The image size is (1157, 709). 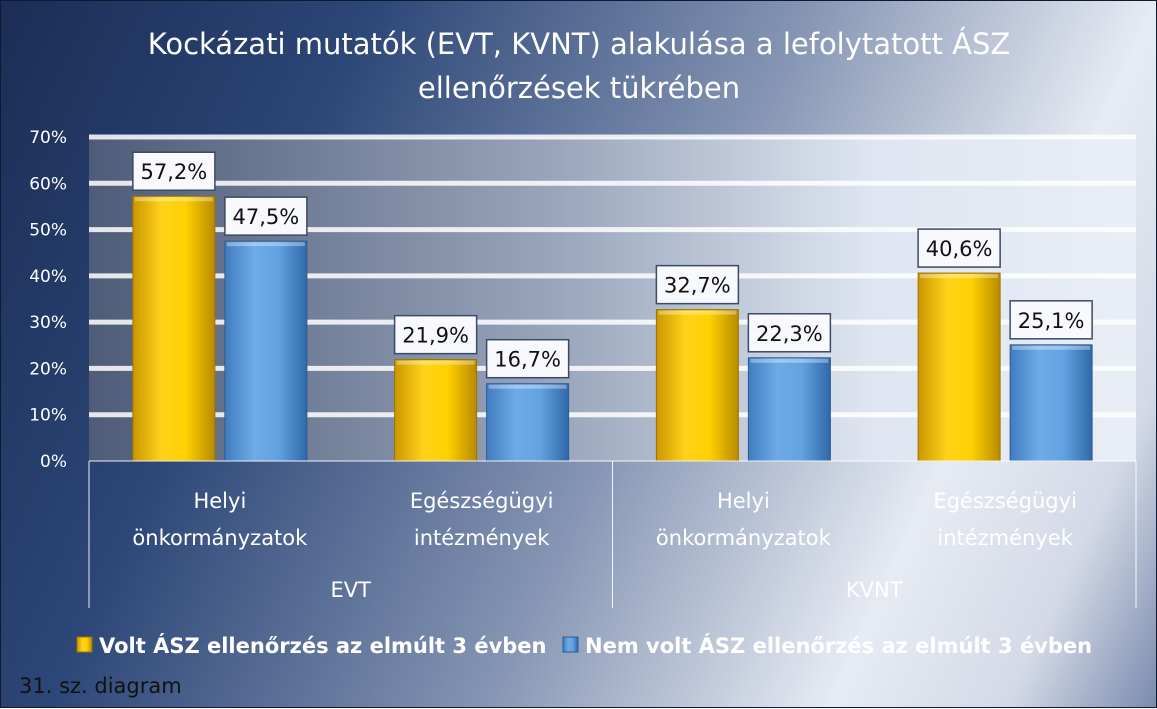 What do you see at coordinates (48, 416) in the screenshot?
I see `y-tick-label: 10%` at bounding box center [48, 416].